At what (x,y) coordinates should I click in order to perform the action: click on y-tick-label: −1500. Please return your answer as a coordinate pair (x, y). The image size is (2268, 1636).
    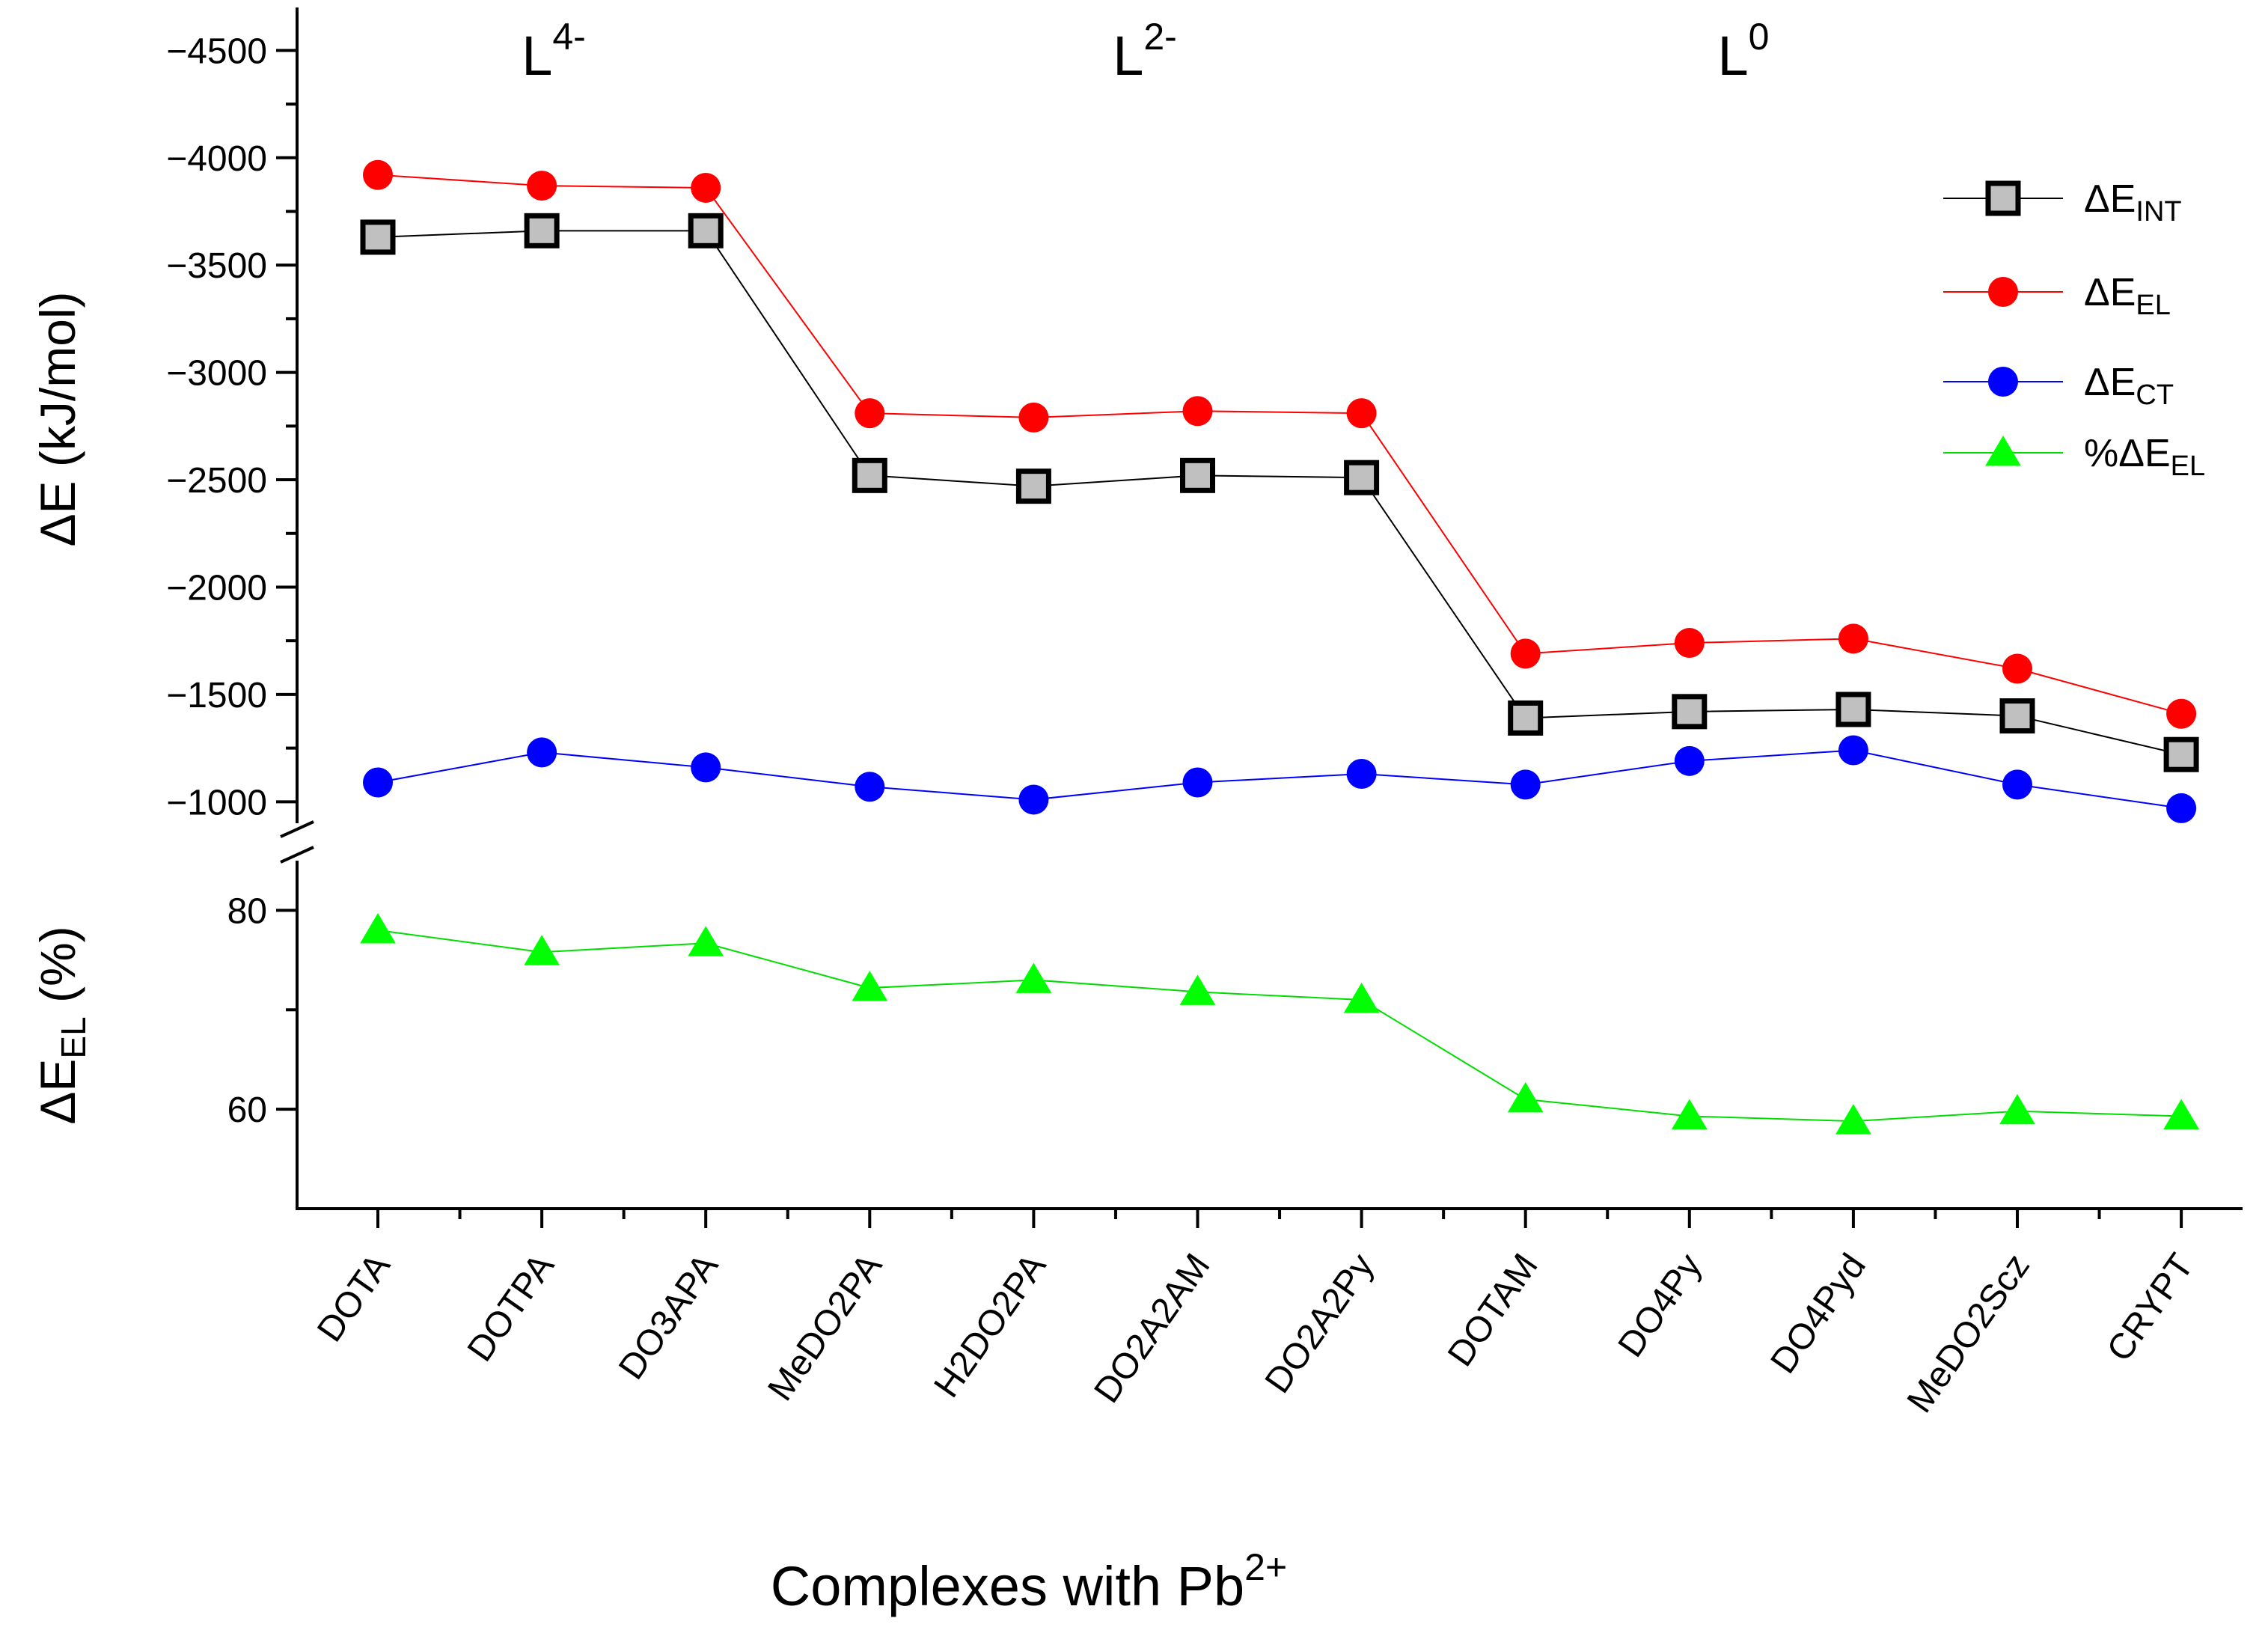
    Looking at the image, I should click on (216, 695).